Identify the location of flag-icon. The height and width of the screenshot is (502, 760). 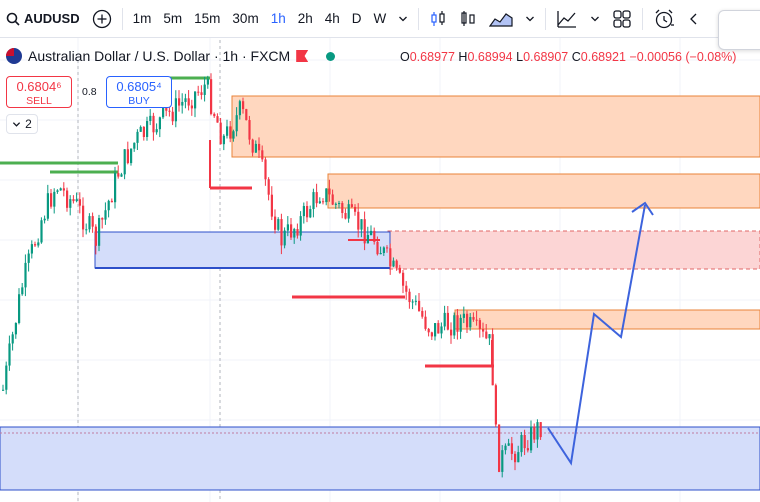
(302, 56).